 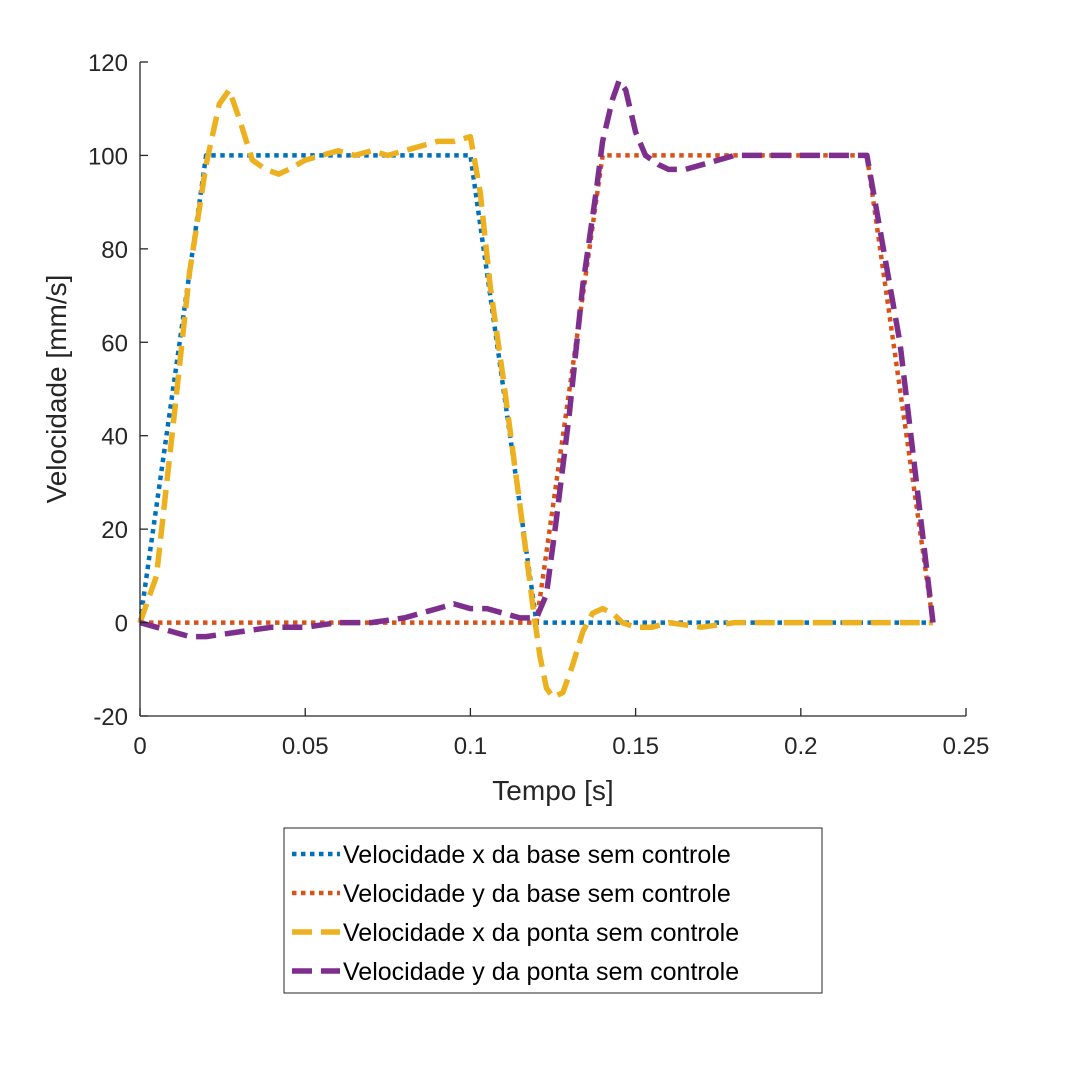 What do you see at coordinates (114, 343) in the screenshot?
I see `y-tick-label: 60` at bounding box center [114, 343].